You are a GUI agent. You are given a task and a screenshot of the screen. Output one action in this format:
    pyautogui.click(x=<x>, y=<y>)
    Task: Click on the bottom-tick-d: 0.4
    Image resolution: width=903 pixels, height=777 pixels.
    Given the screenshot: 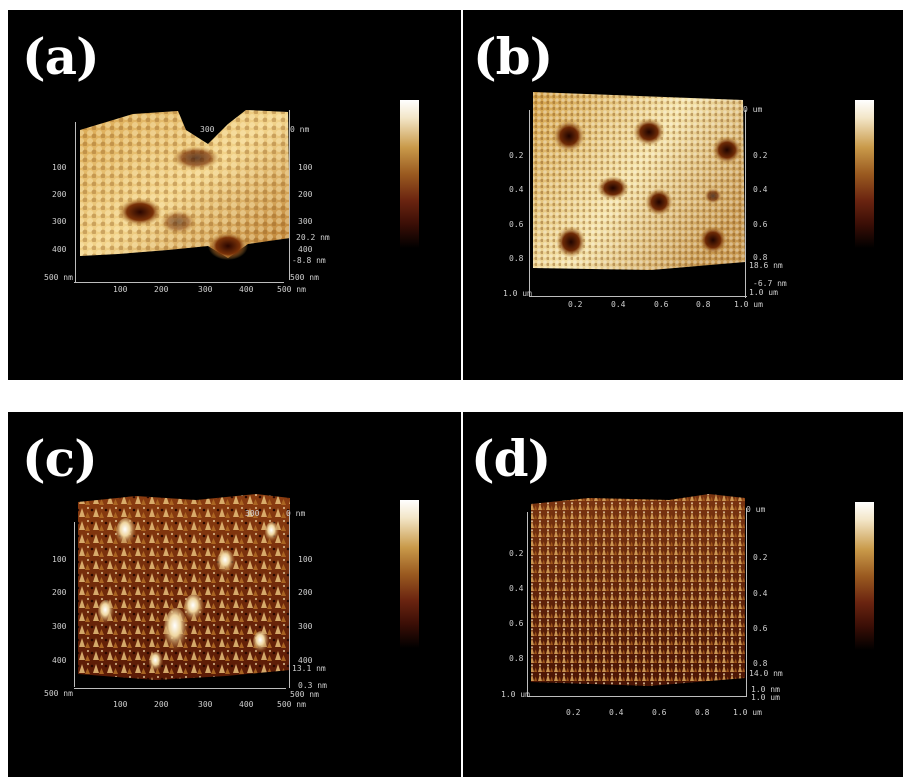 What is the action you would take?
    pyautogui.click(x=616, y=712)
    